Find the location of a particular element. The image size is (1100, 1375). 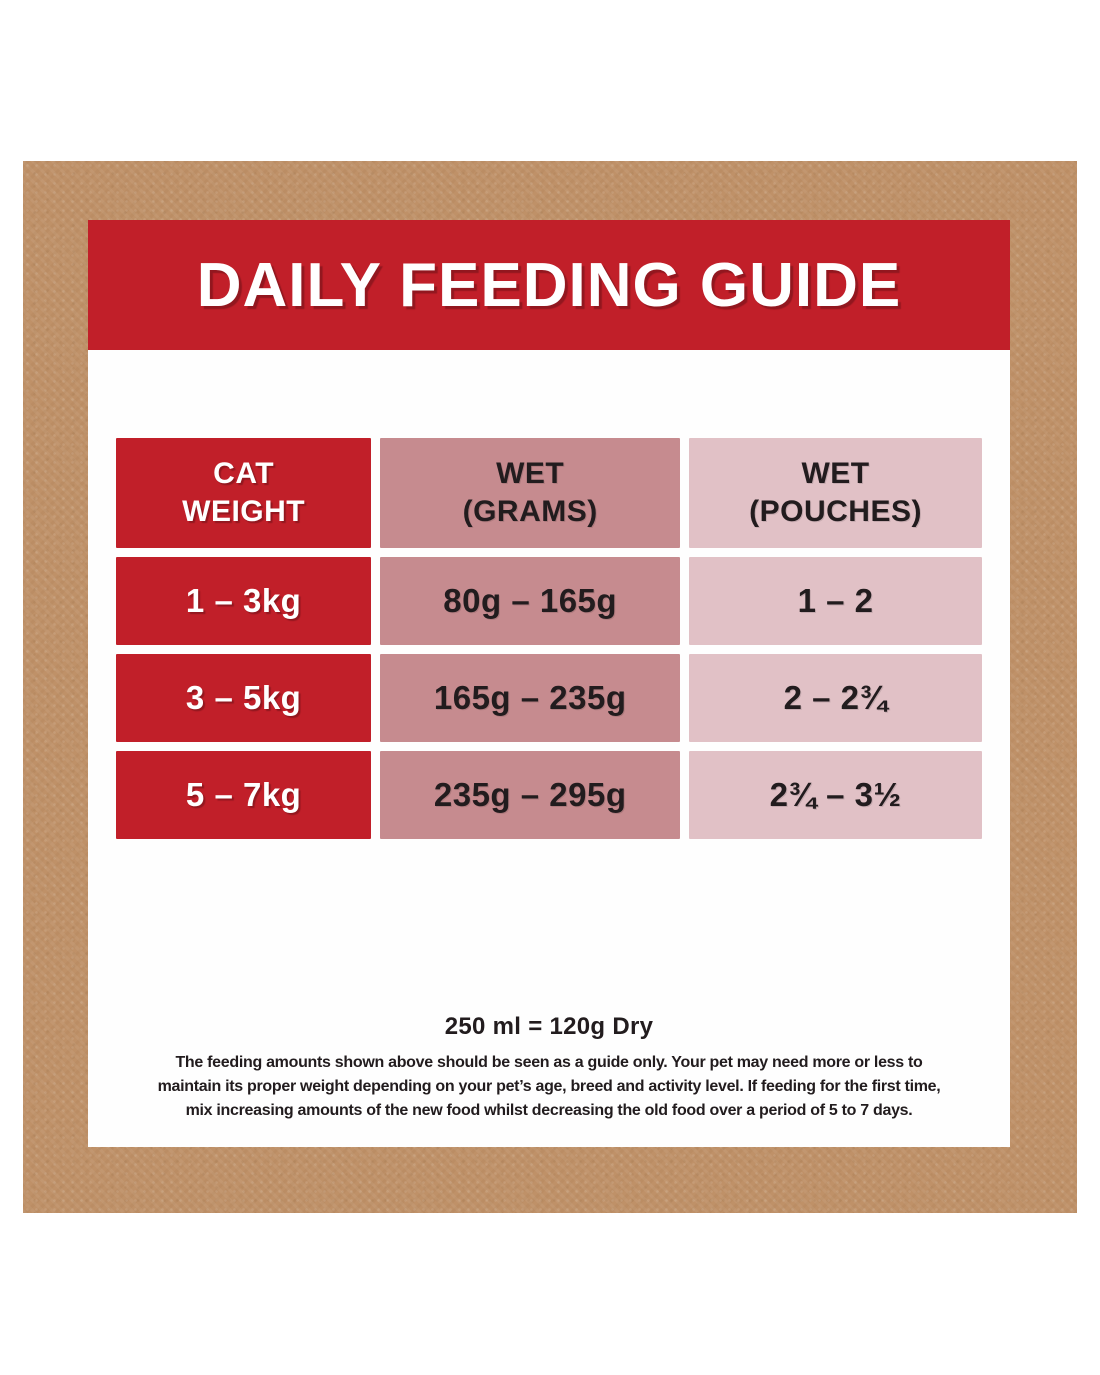

table-row-2-pouches: 2 – 2¾ is located at coordinates (835, 698).